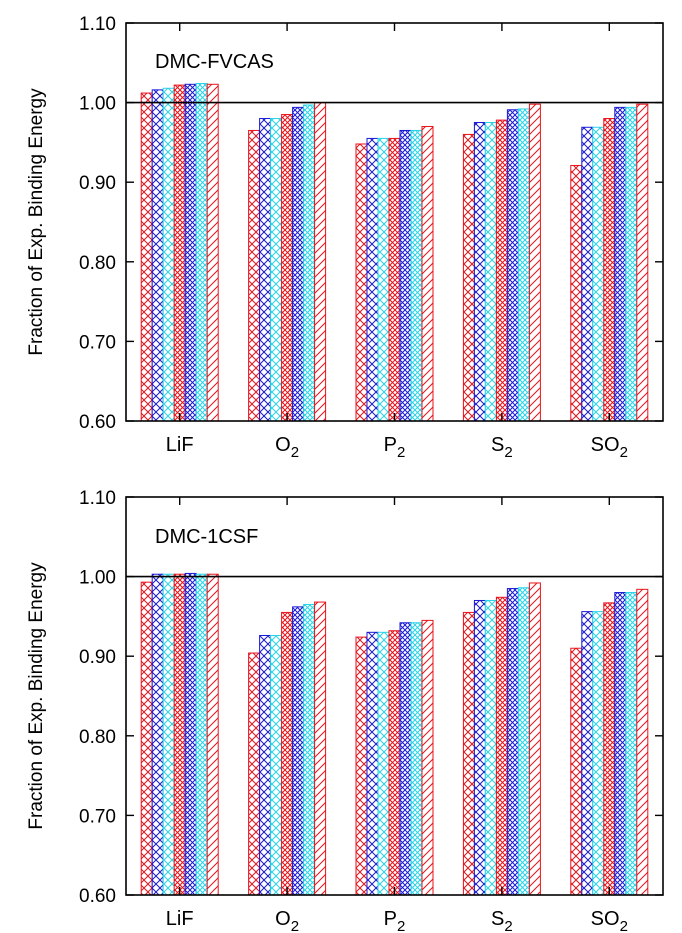 The height and width of the screenshot is (933, 682). I want to click on x-tick-label-base: LiF, so click(180, 919).